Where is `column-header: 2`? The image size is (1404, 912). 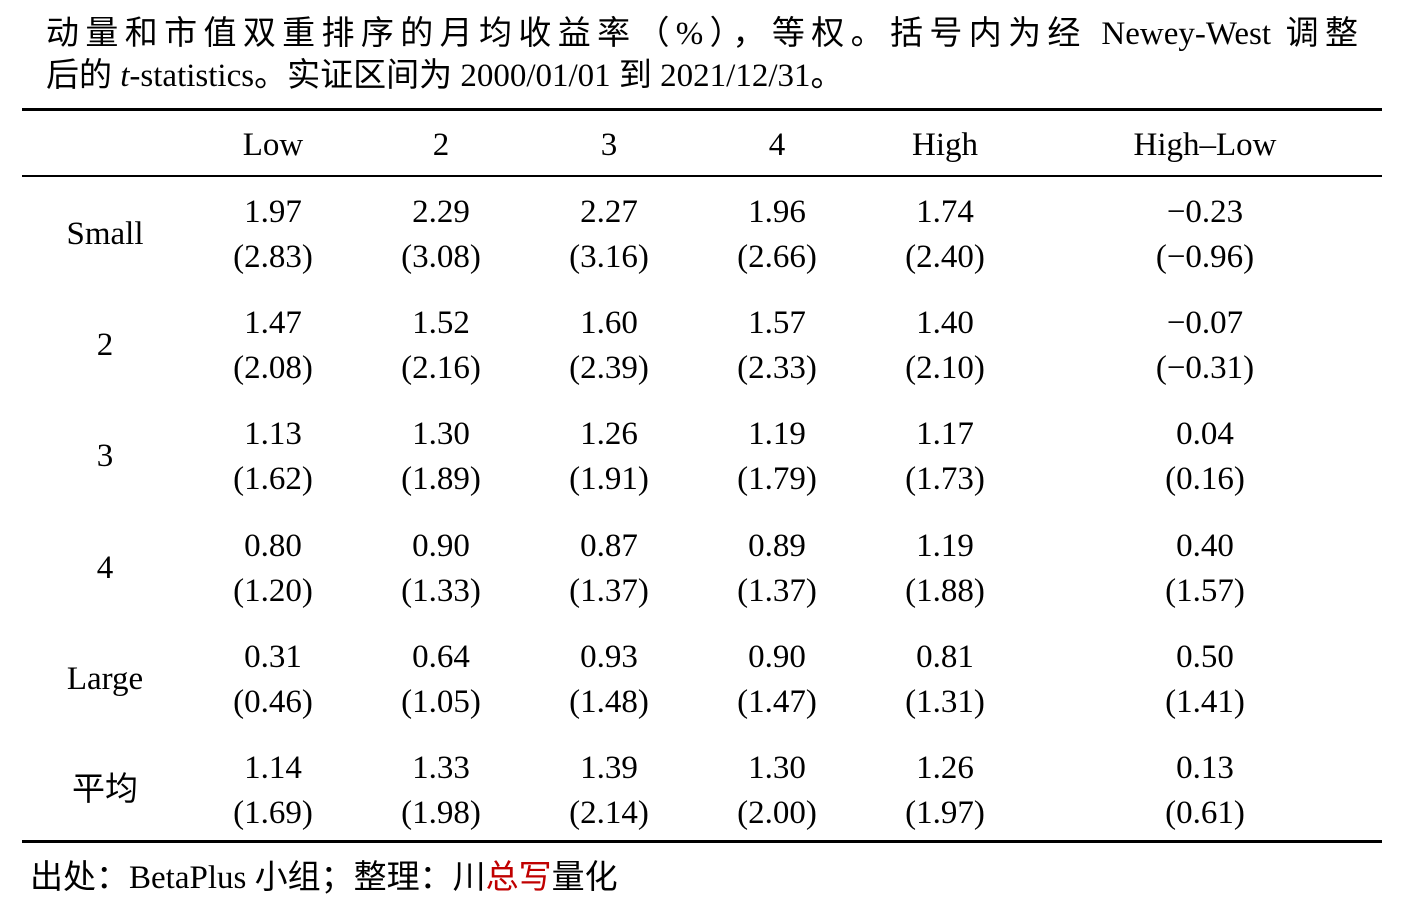
column-header: 2 is located at coordinates (441, 145).